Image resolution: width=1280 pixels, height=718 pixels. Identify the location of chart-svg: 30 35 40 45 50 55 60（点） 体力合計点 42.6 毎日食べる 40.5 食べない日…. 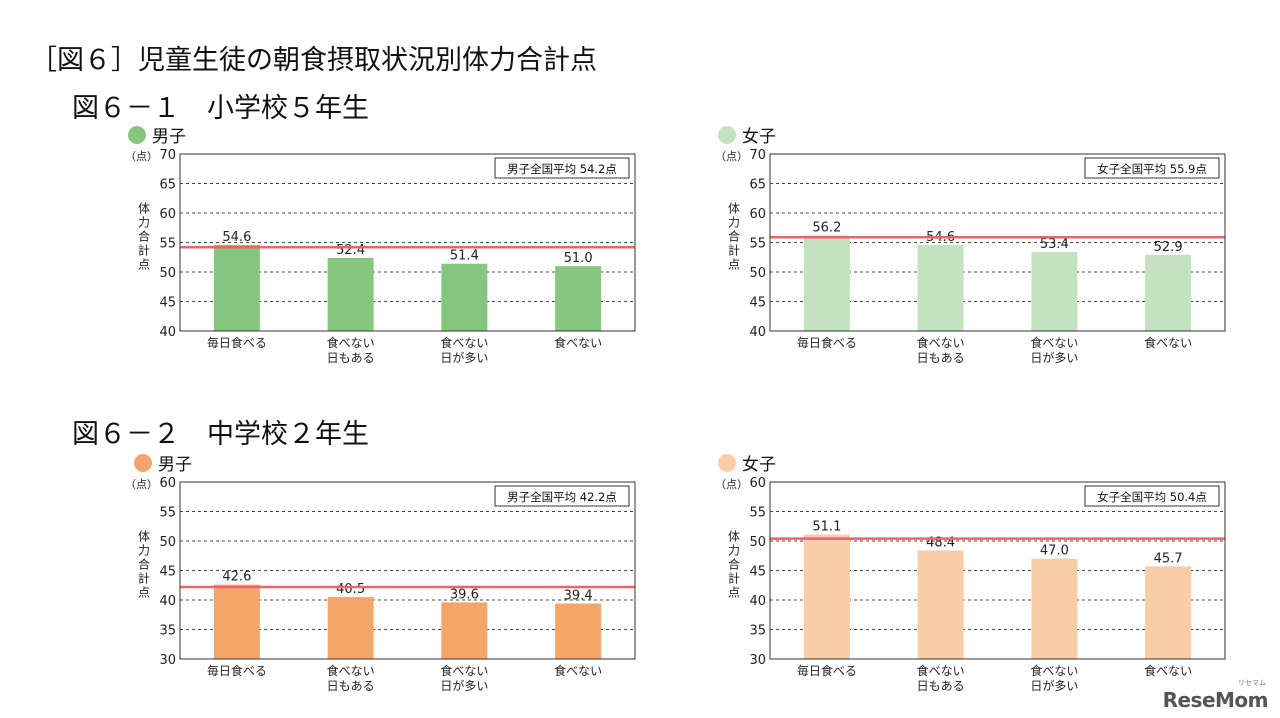
(380, 584).